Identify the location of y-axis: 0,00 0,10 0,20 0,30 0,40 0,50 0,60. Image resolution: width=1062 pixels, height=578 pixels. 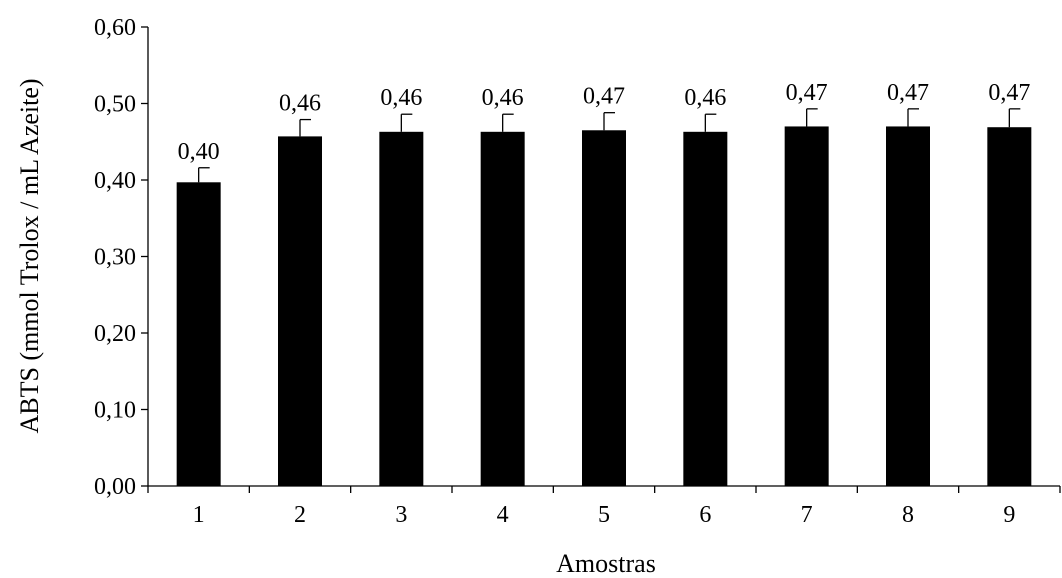
(121, 257).